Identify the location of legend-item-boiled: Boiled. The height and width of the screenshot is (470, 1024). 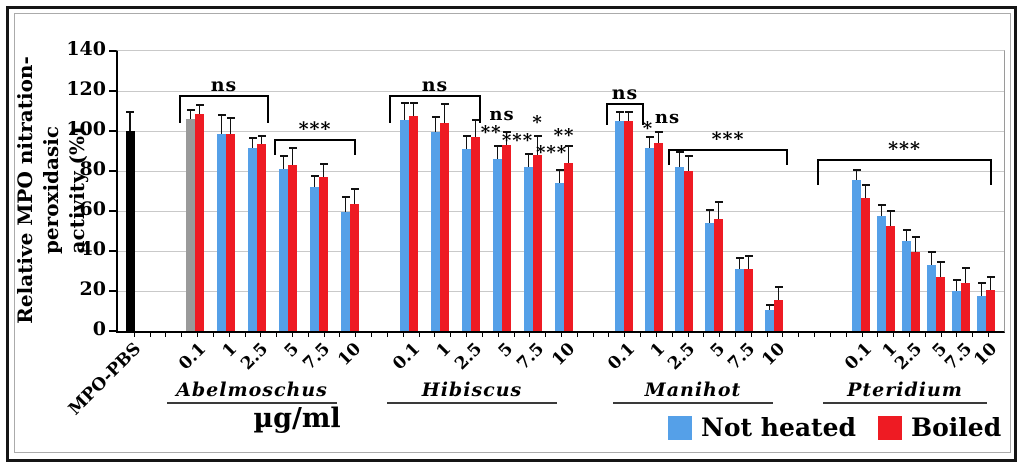
(939, 427).